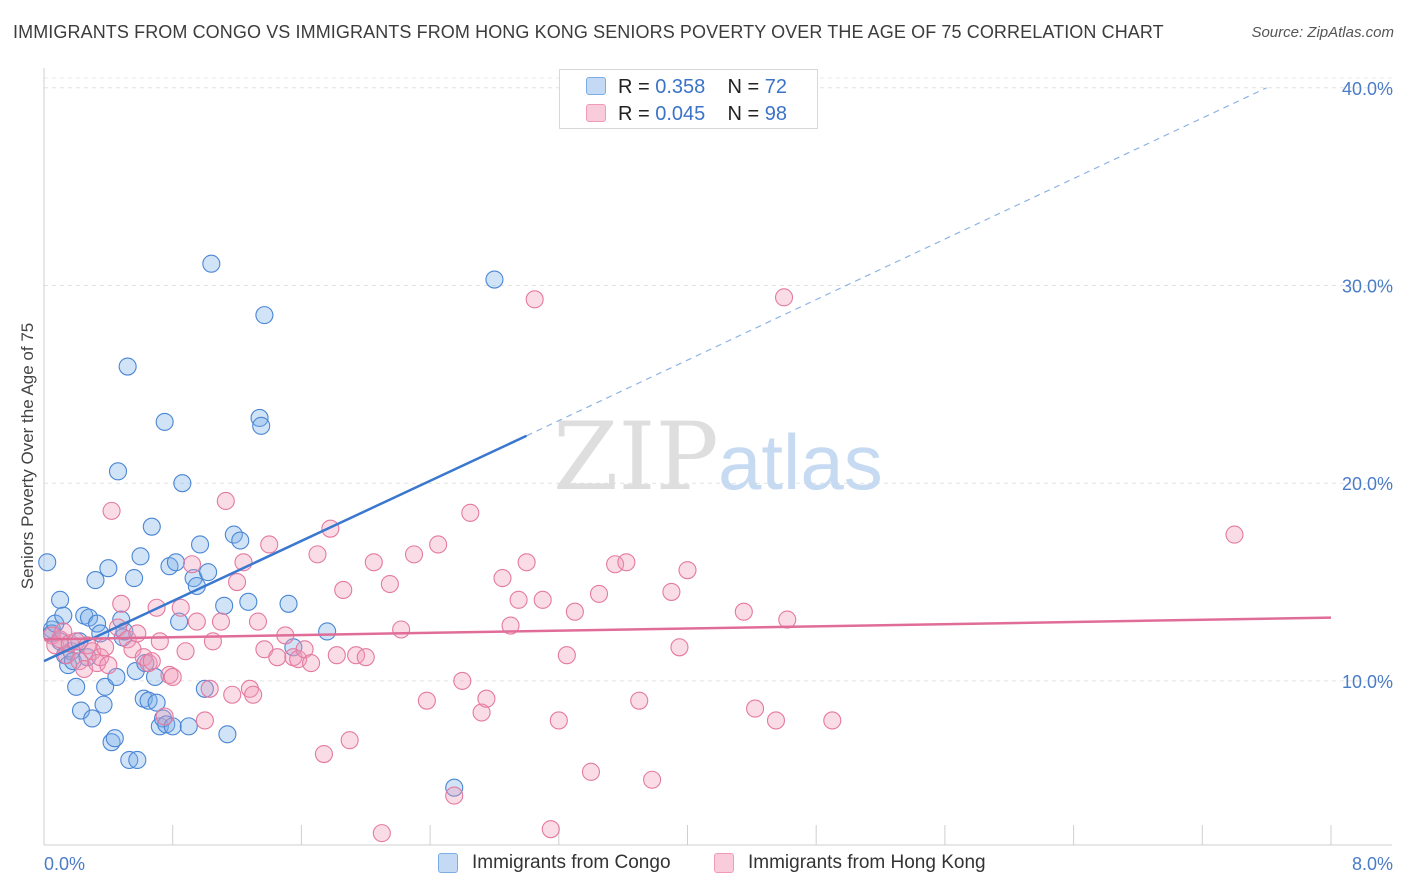 The image size is (1406, 892). I want to click on legend-label-congo: Immigrants from Congo, so click(571, 862).